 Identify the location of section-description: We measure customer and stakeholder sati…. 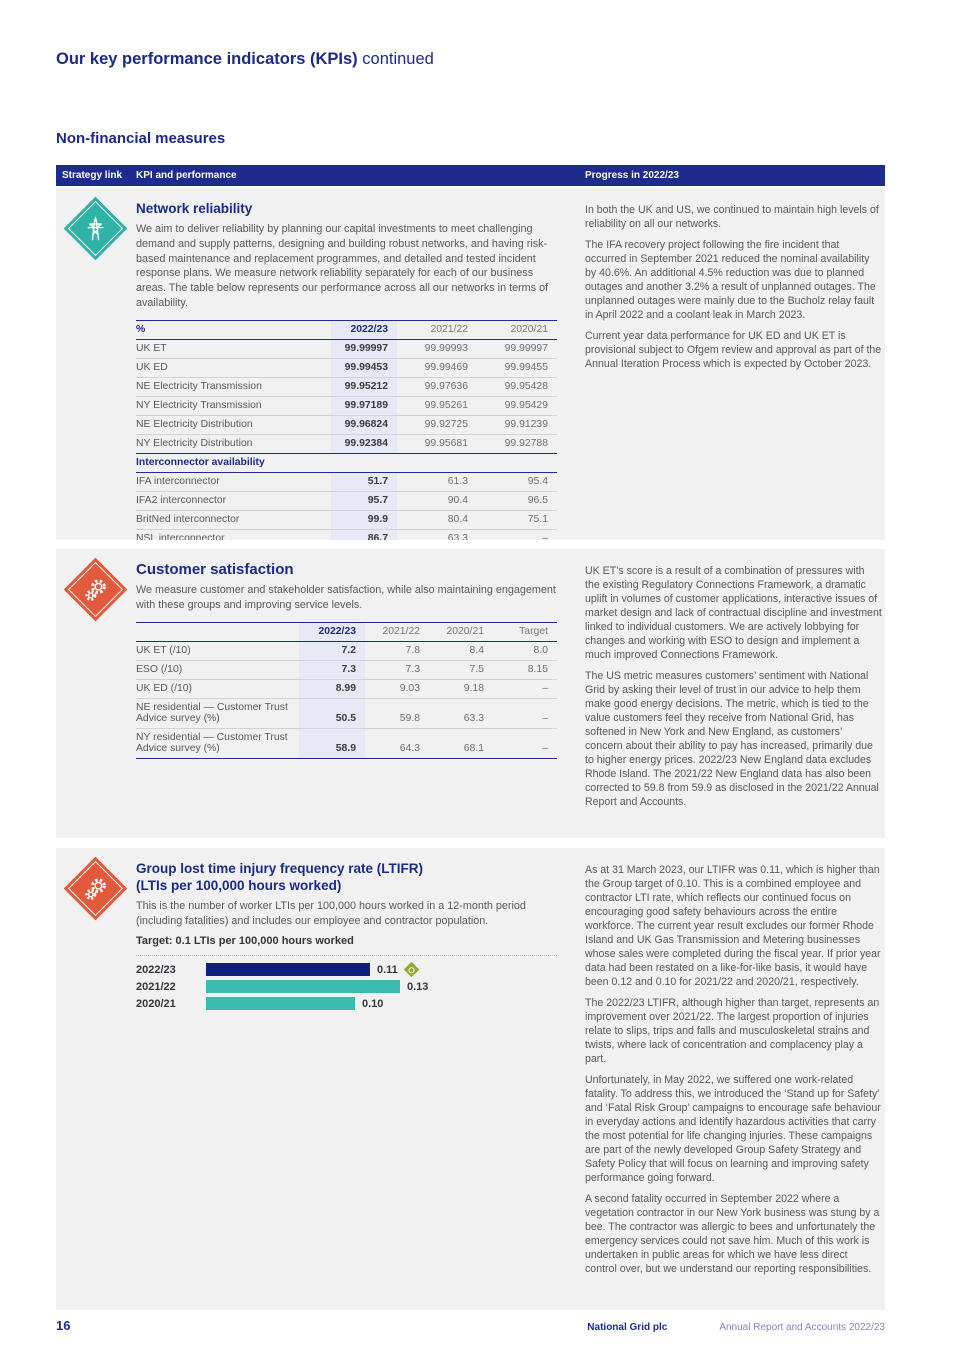
(346, 597).